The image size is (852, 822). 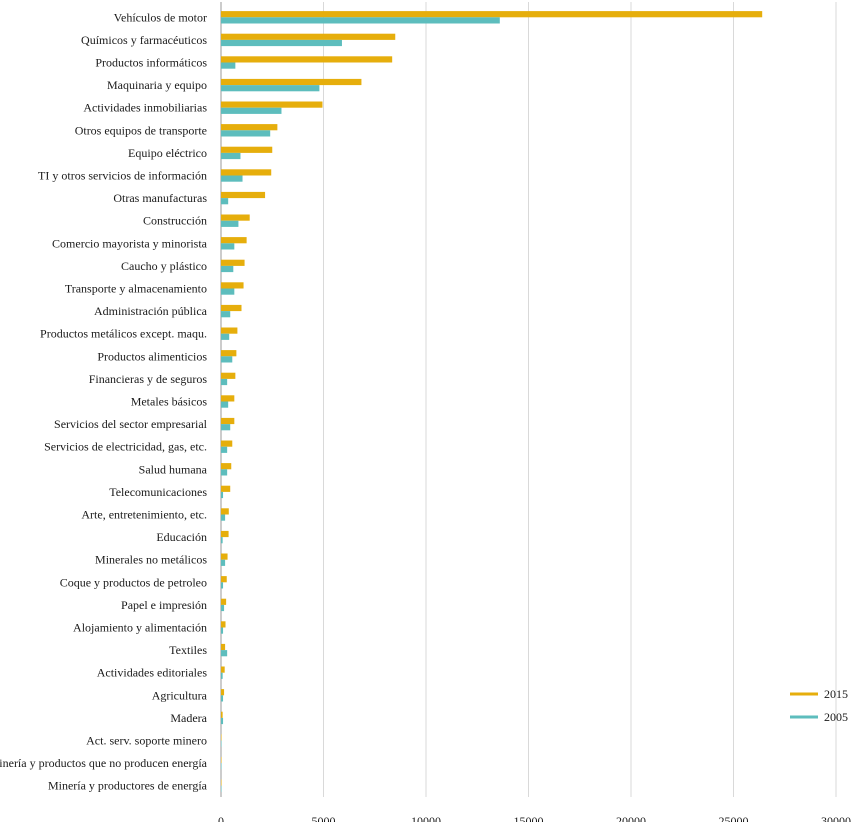 What do you see at coordinates (151, 63) in the screenshot?
I see `category-label: Productos informáticos` at bounding box center [151, 63].